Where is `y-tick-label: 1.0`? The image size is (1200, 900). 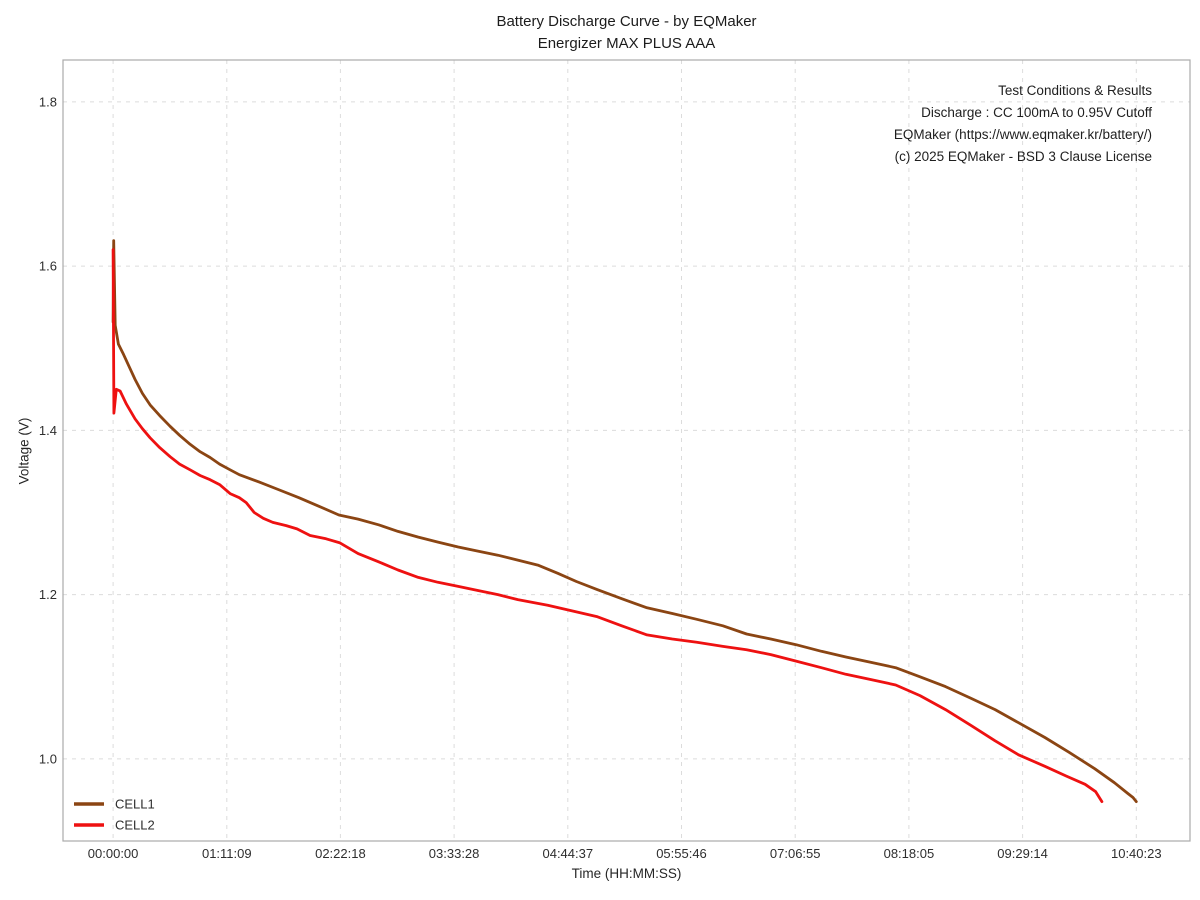 y-tick-label: 1.0 is located at coordinates (48, 758).